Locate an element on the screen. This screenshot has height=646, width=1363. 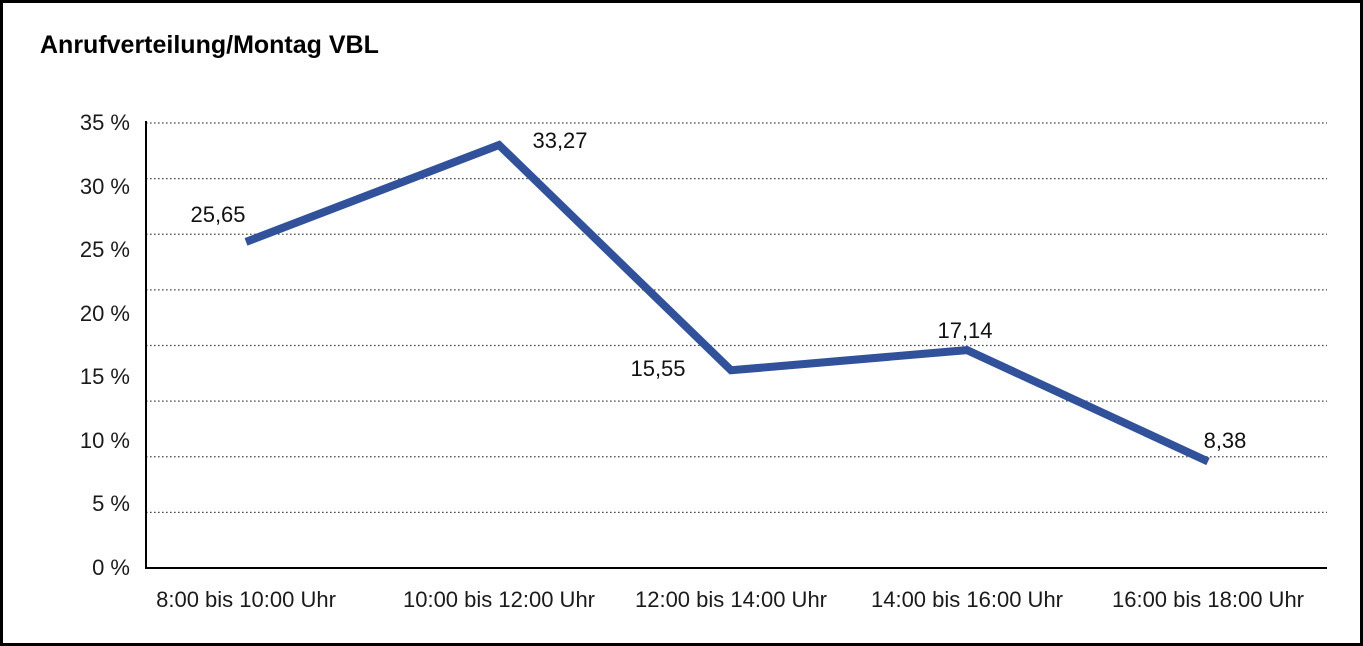
y-tick-label: 35 % is located at coordinates (104, 122).